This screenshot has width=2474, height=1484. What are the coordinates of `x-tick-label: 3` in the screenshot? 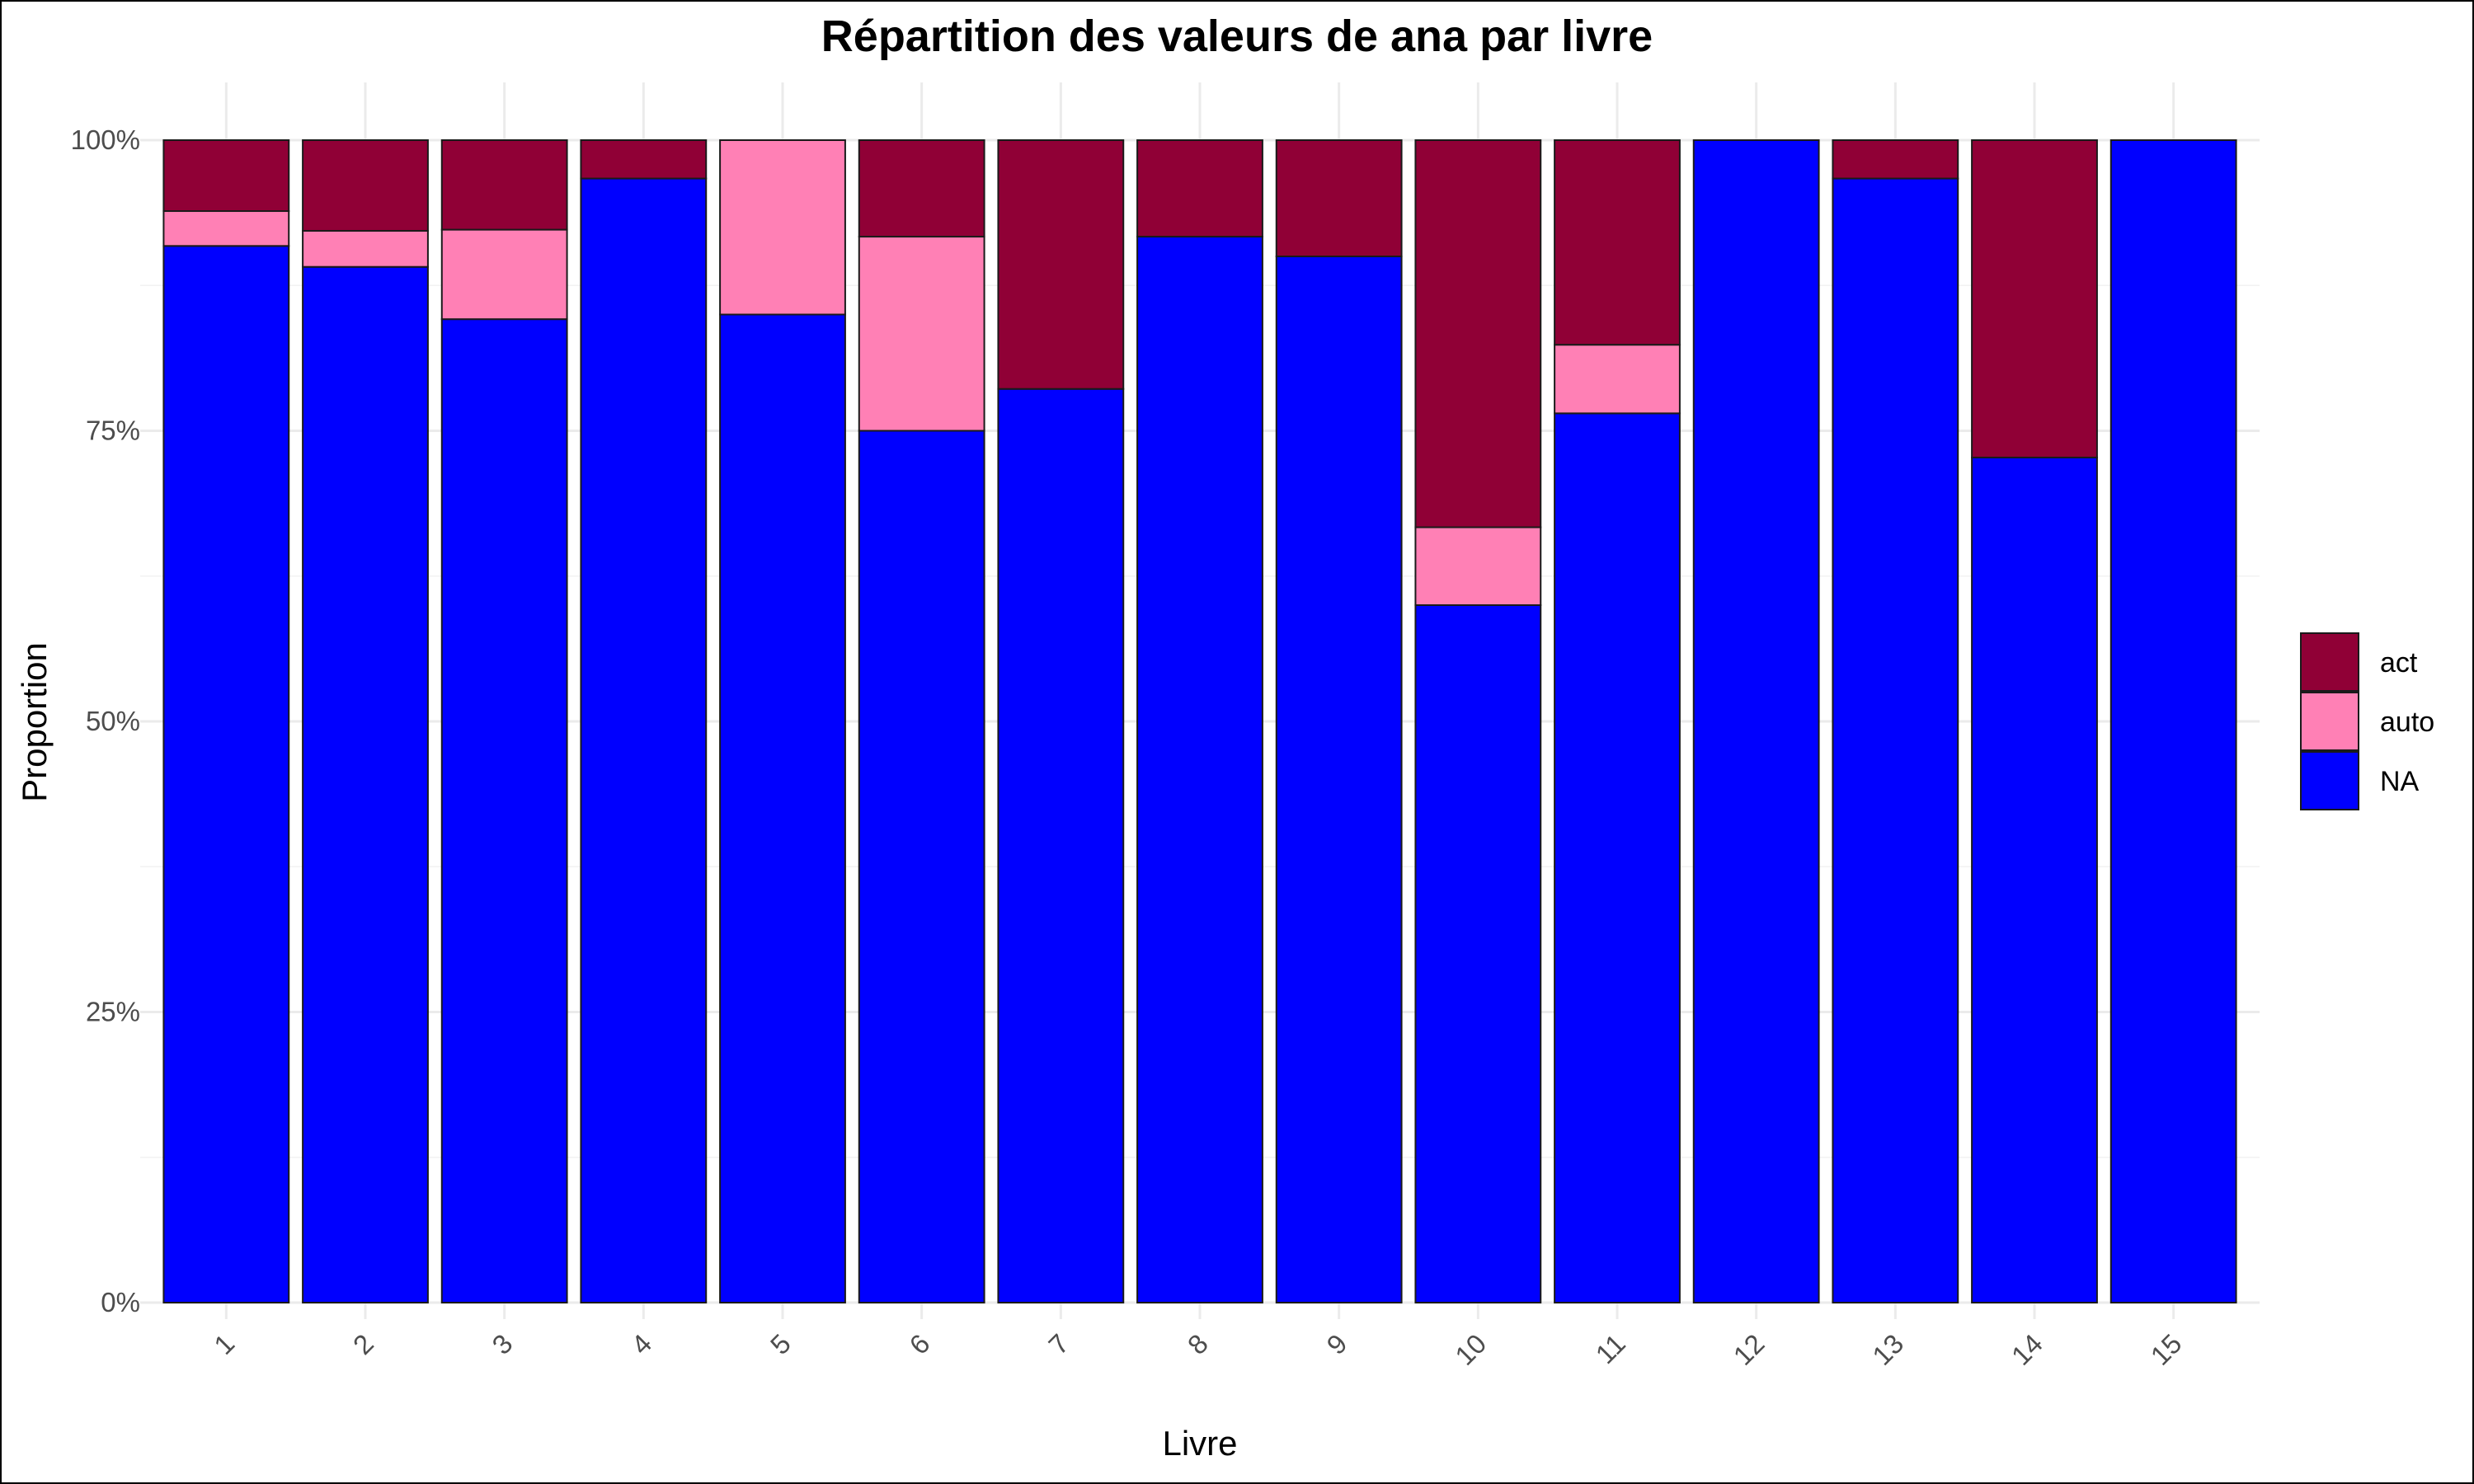 It's located at (502, 1344).